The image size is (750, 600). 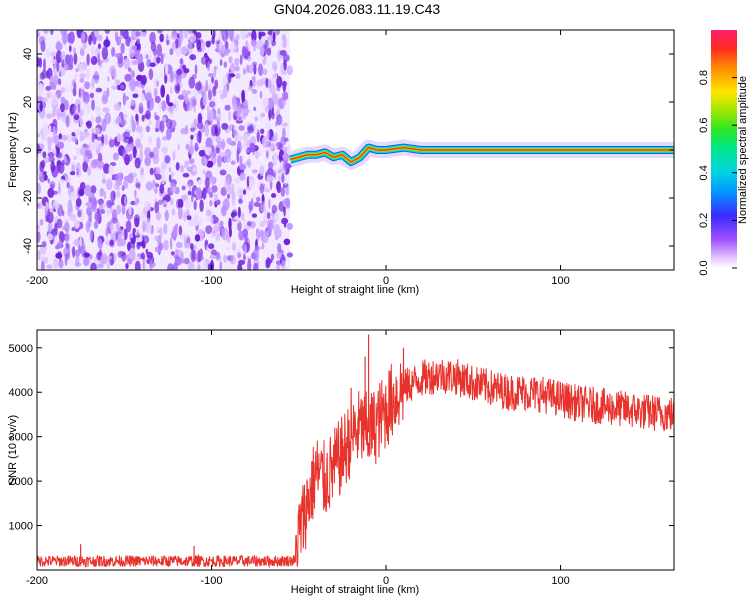 I want to click on figure-title: GN04.2026.083.11.19.C43, so click(x=357, y=9).